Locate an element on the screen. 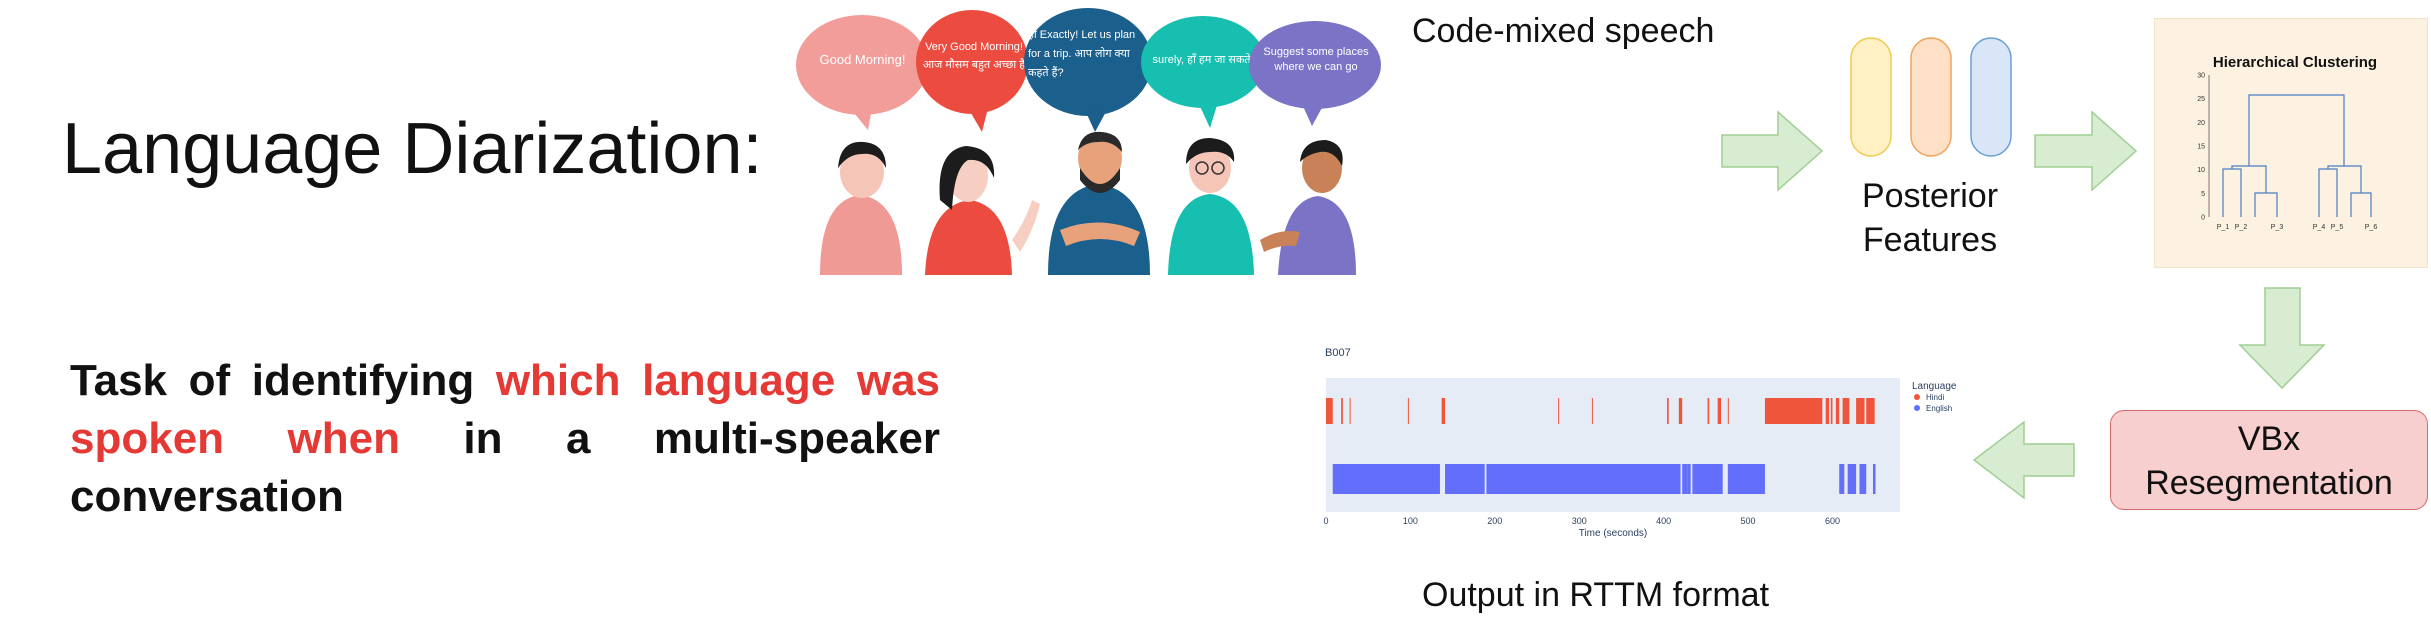 This screenshot has height=620, width=2431. task-prefix: Task of identifying is located at coordinates (283, 380).